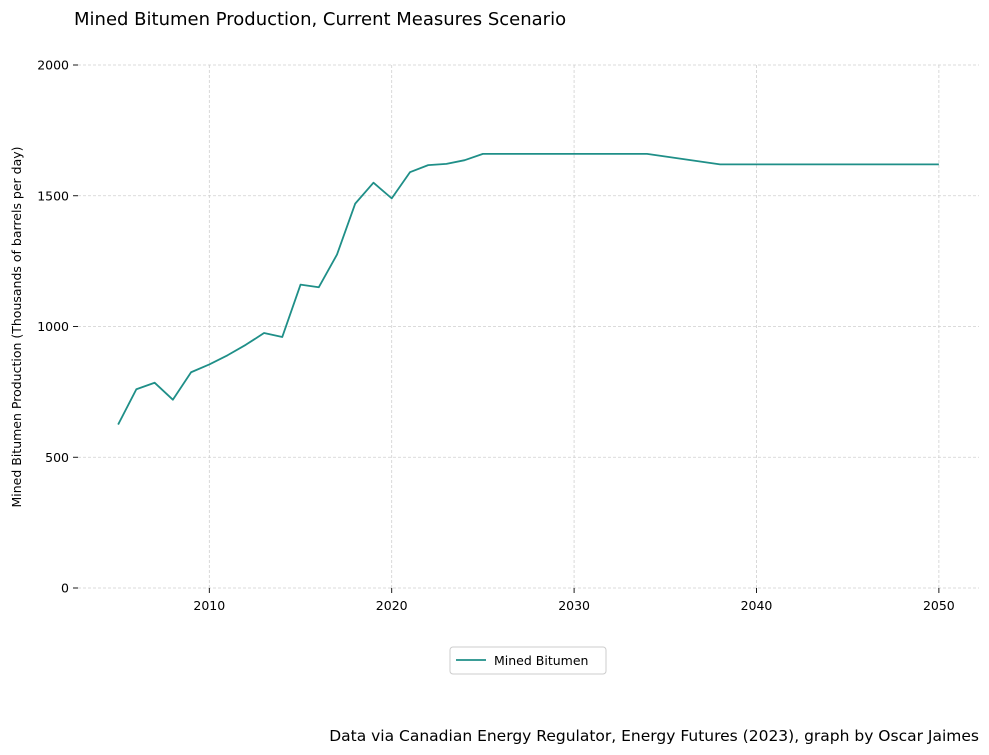 The width and height of the screenshot is (989, 755). Describe the element at coordinates (65, 588) in the screenshot. I see `y-tick-label-0: 0` at that location.